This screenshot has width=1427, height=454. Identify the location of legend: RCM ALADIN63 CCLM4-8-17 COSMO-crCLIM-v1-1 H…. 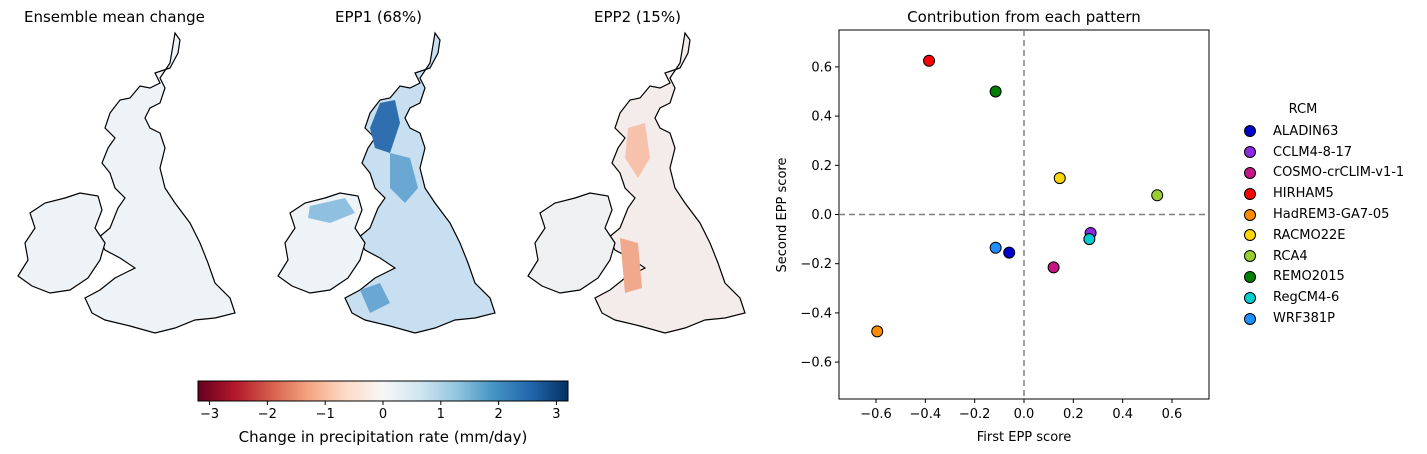
(1321, 215).